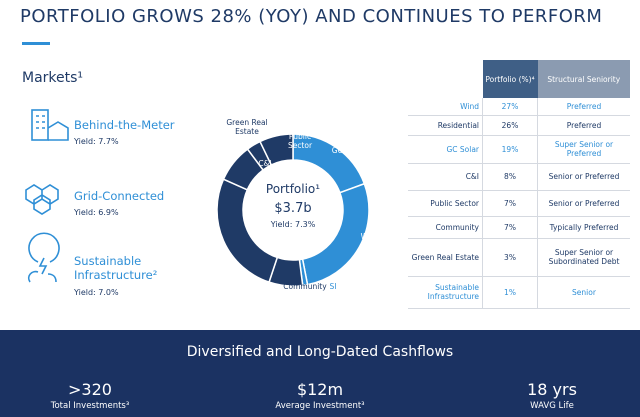 This screenshot has width=640, height=417. I want to click on header-cell: Portfolio (%)⁴, so click(510, 79).